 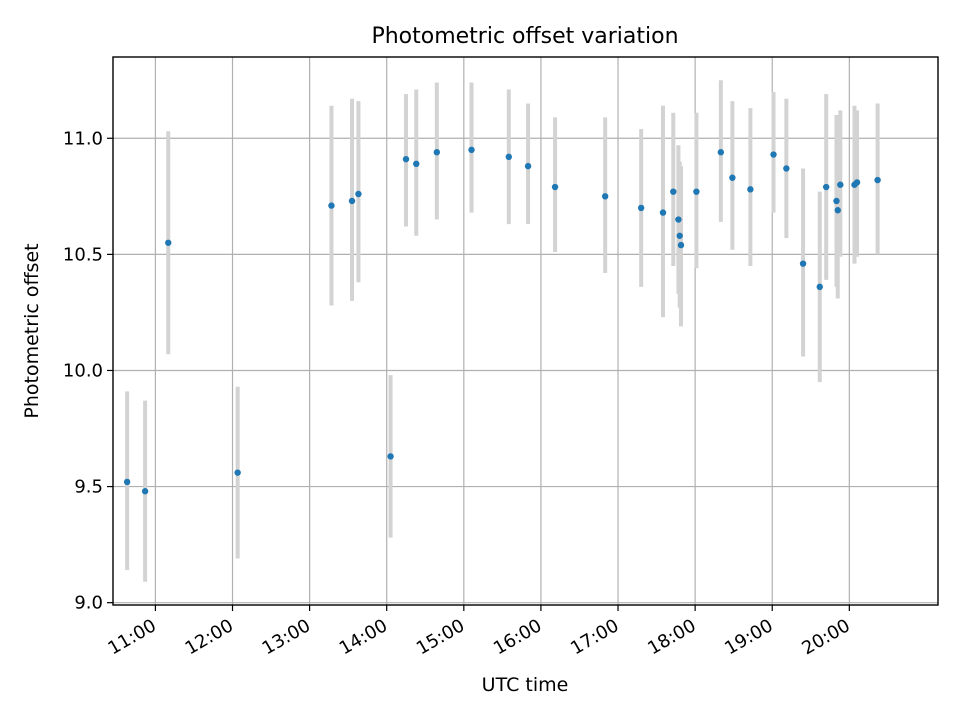 I want to click on y-tick-label: 10.5, so click(x=83, y=254).